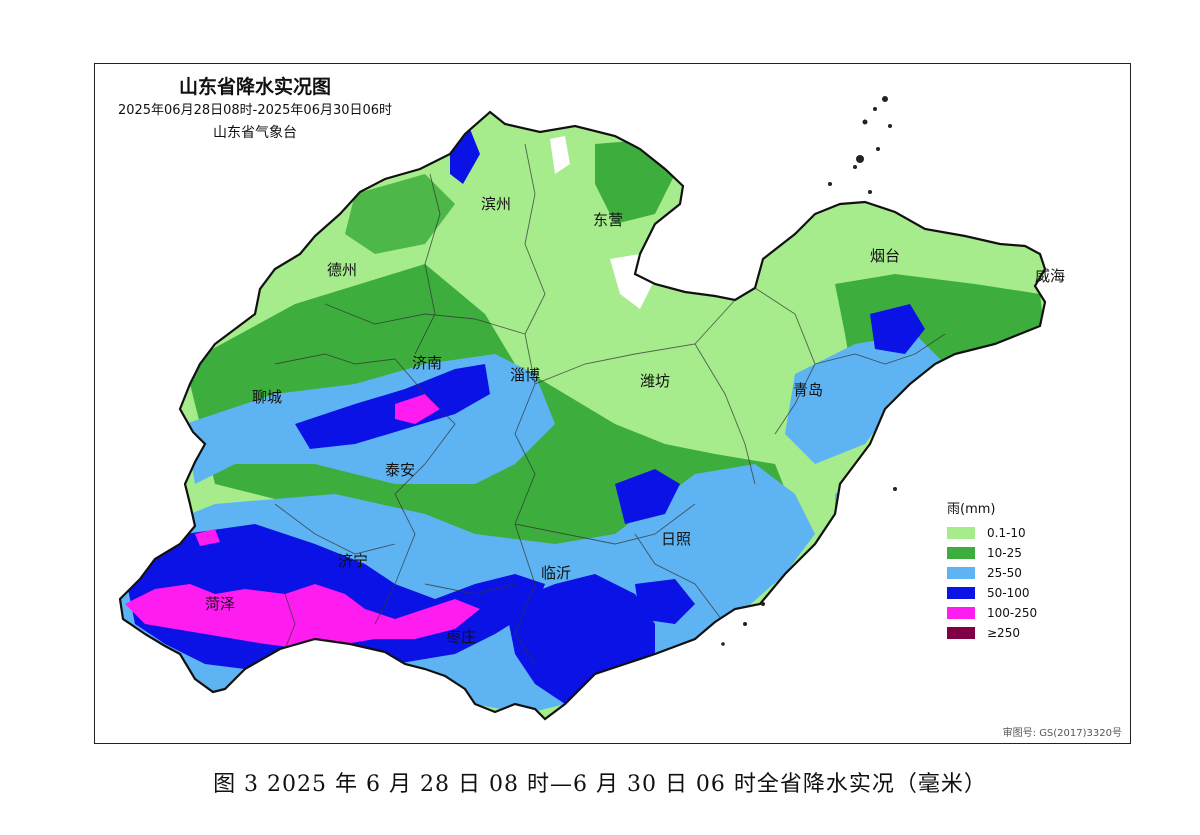 This screenshot has height=835, width=1200. Describe the element at coordinates (342, 270) in the screenshot. I see `city-label-dezhou: 德州` at that location.